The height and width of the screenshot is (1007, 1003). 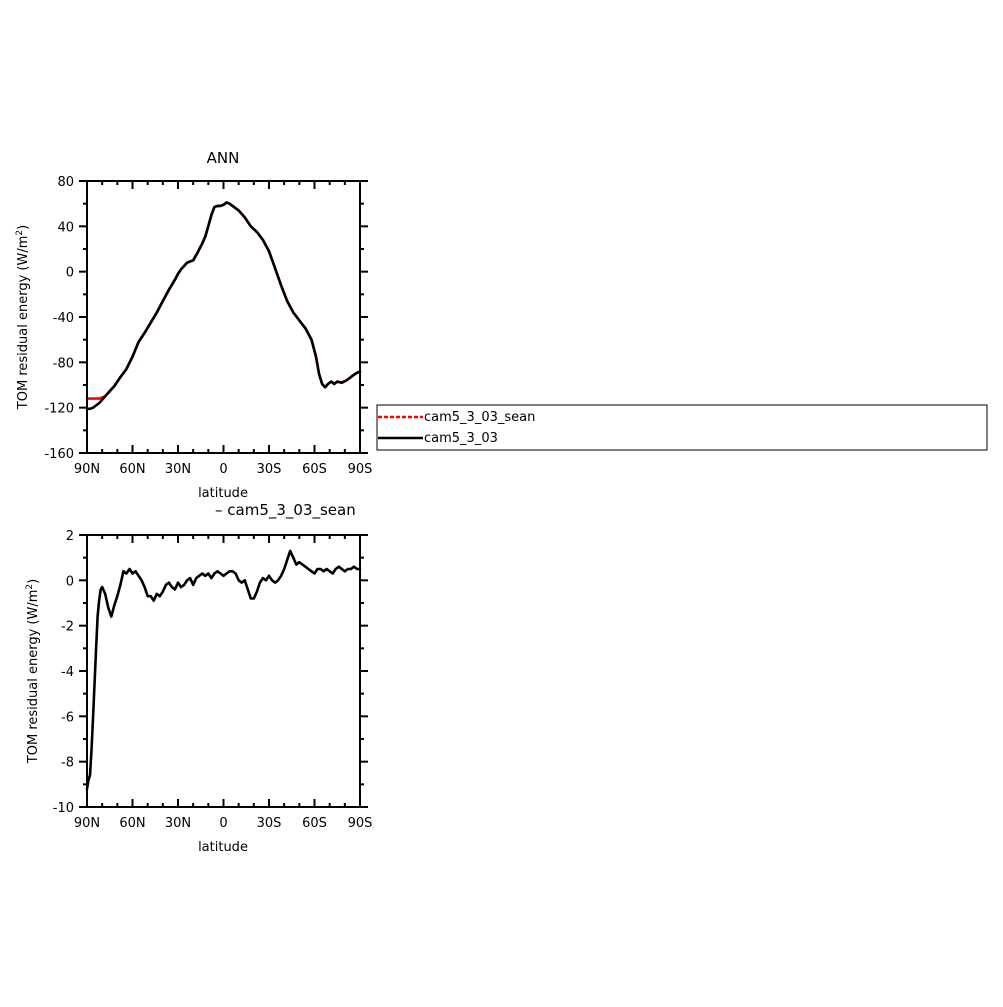 I want to click on top-x-axis-label: latitude, so click(x=223, y=493).